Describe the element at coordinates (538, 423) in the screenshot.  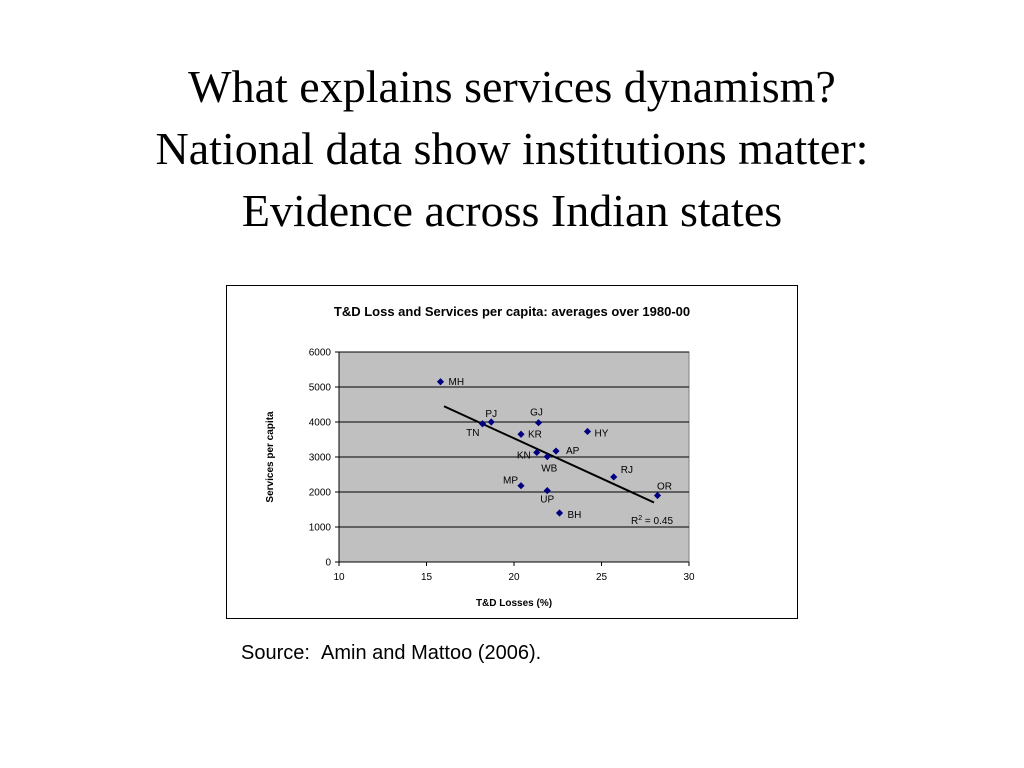
I see `data-point-gj` at that location.